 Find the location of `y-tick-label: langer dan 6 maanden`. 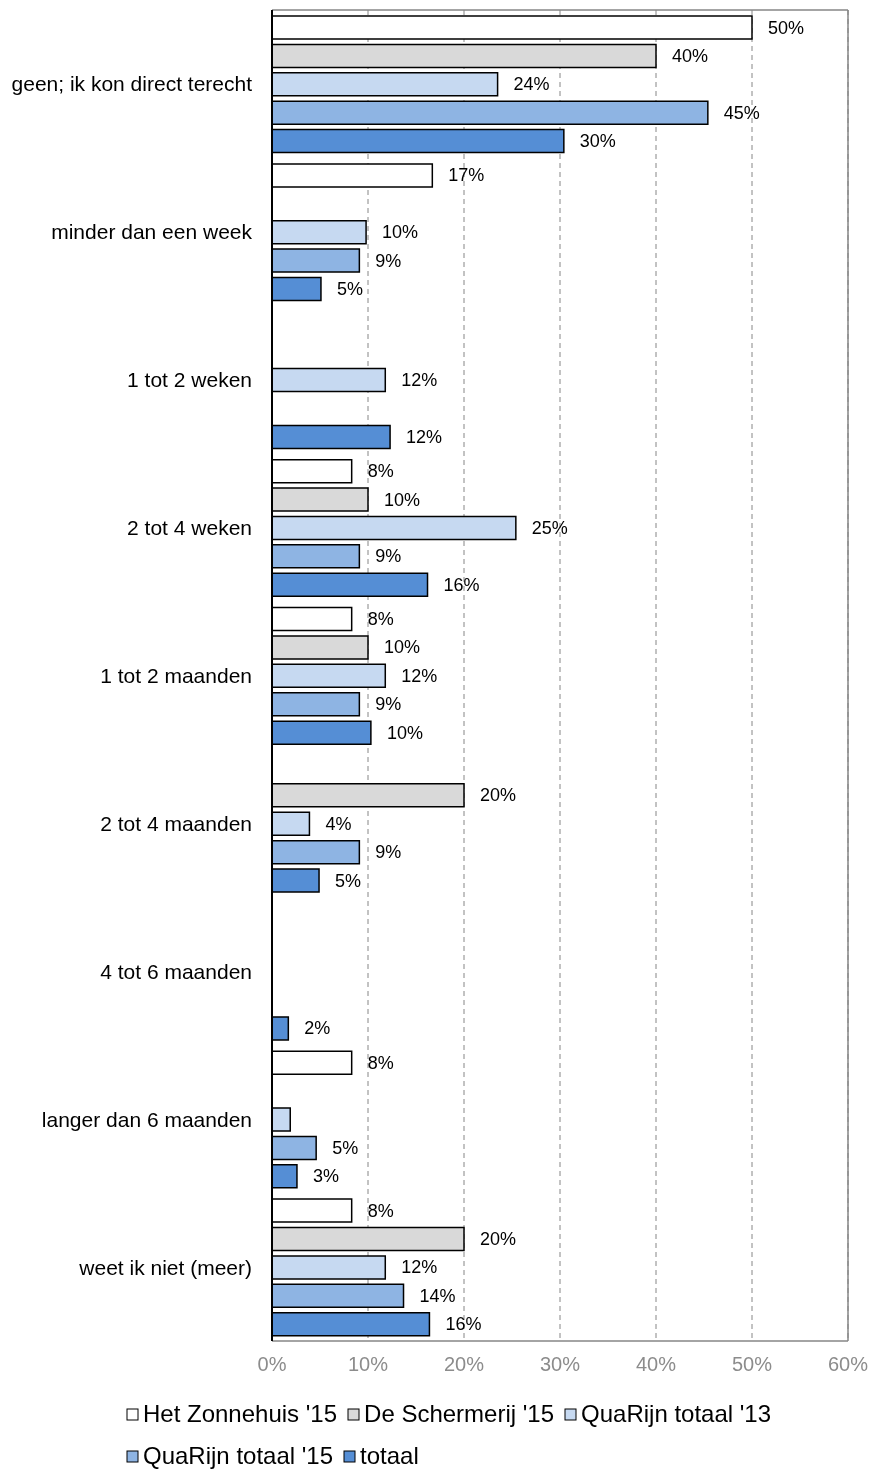

y-tick-label: langer dan 6 maanden is located at coordinates (146, 1119).